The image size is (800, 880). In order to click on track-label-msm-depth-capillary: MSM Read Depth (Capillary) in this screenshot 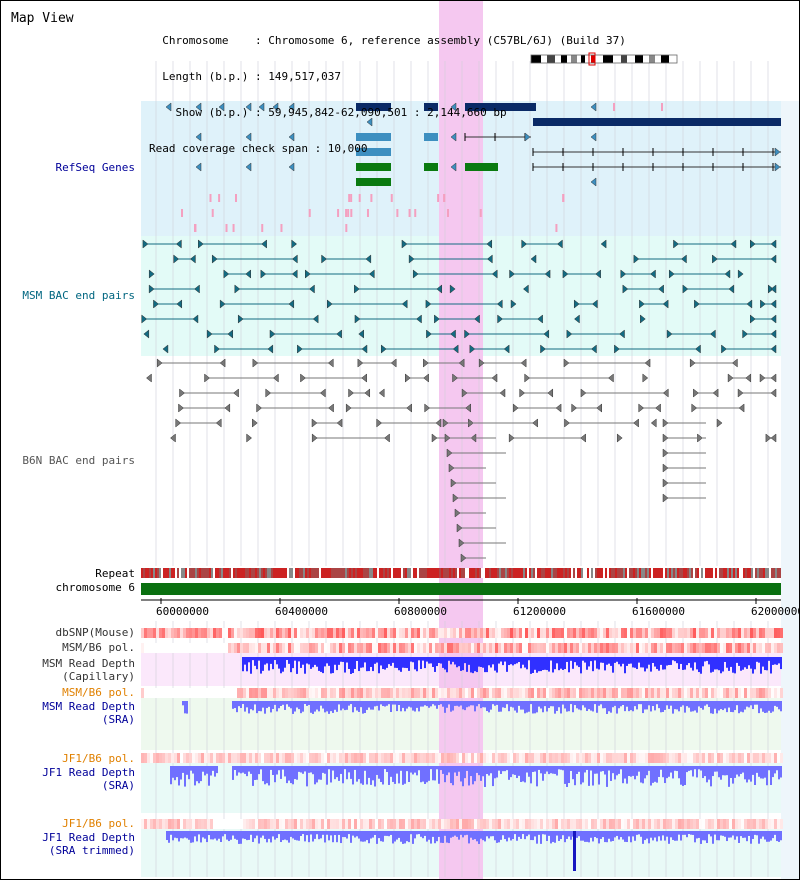, I will do `click(88, 670)`.